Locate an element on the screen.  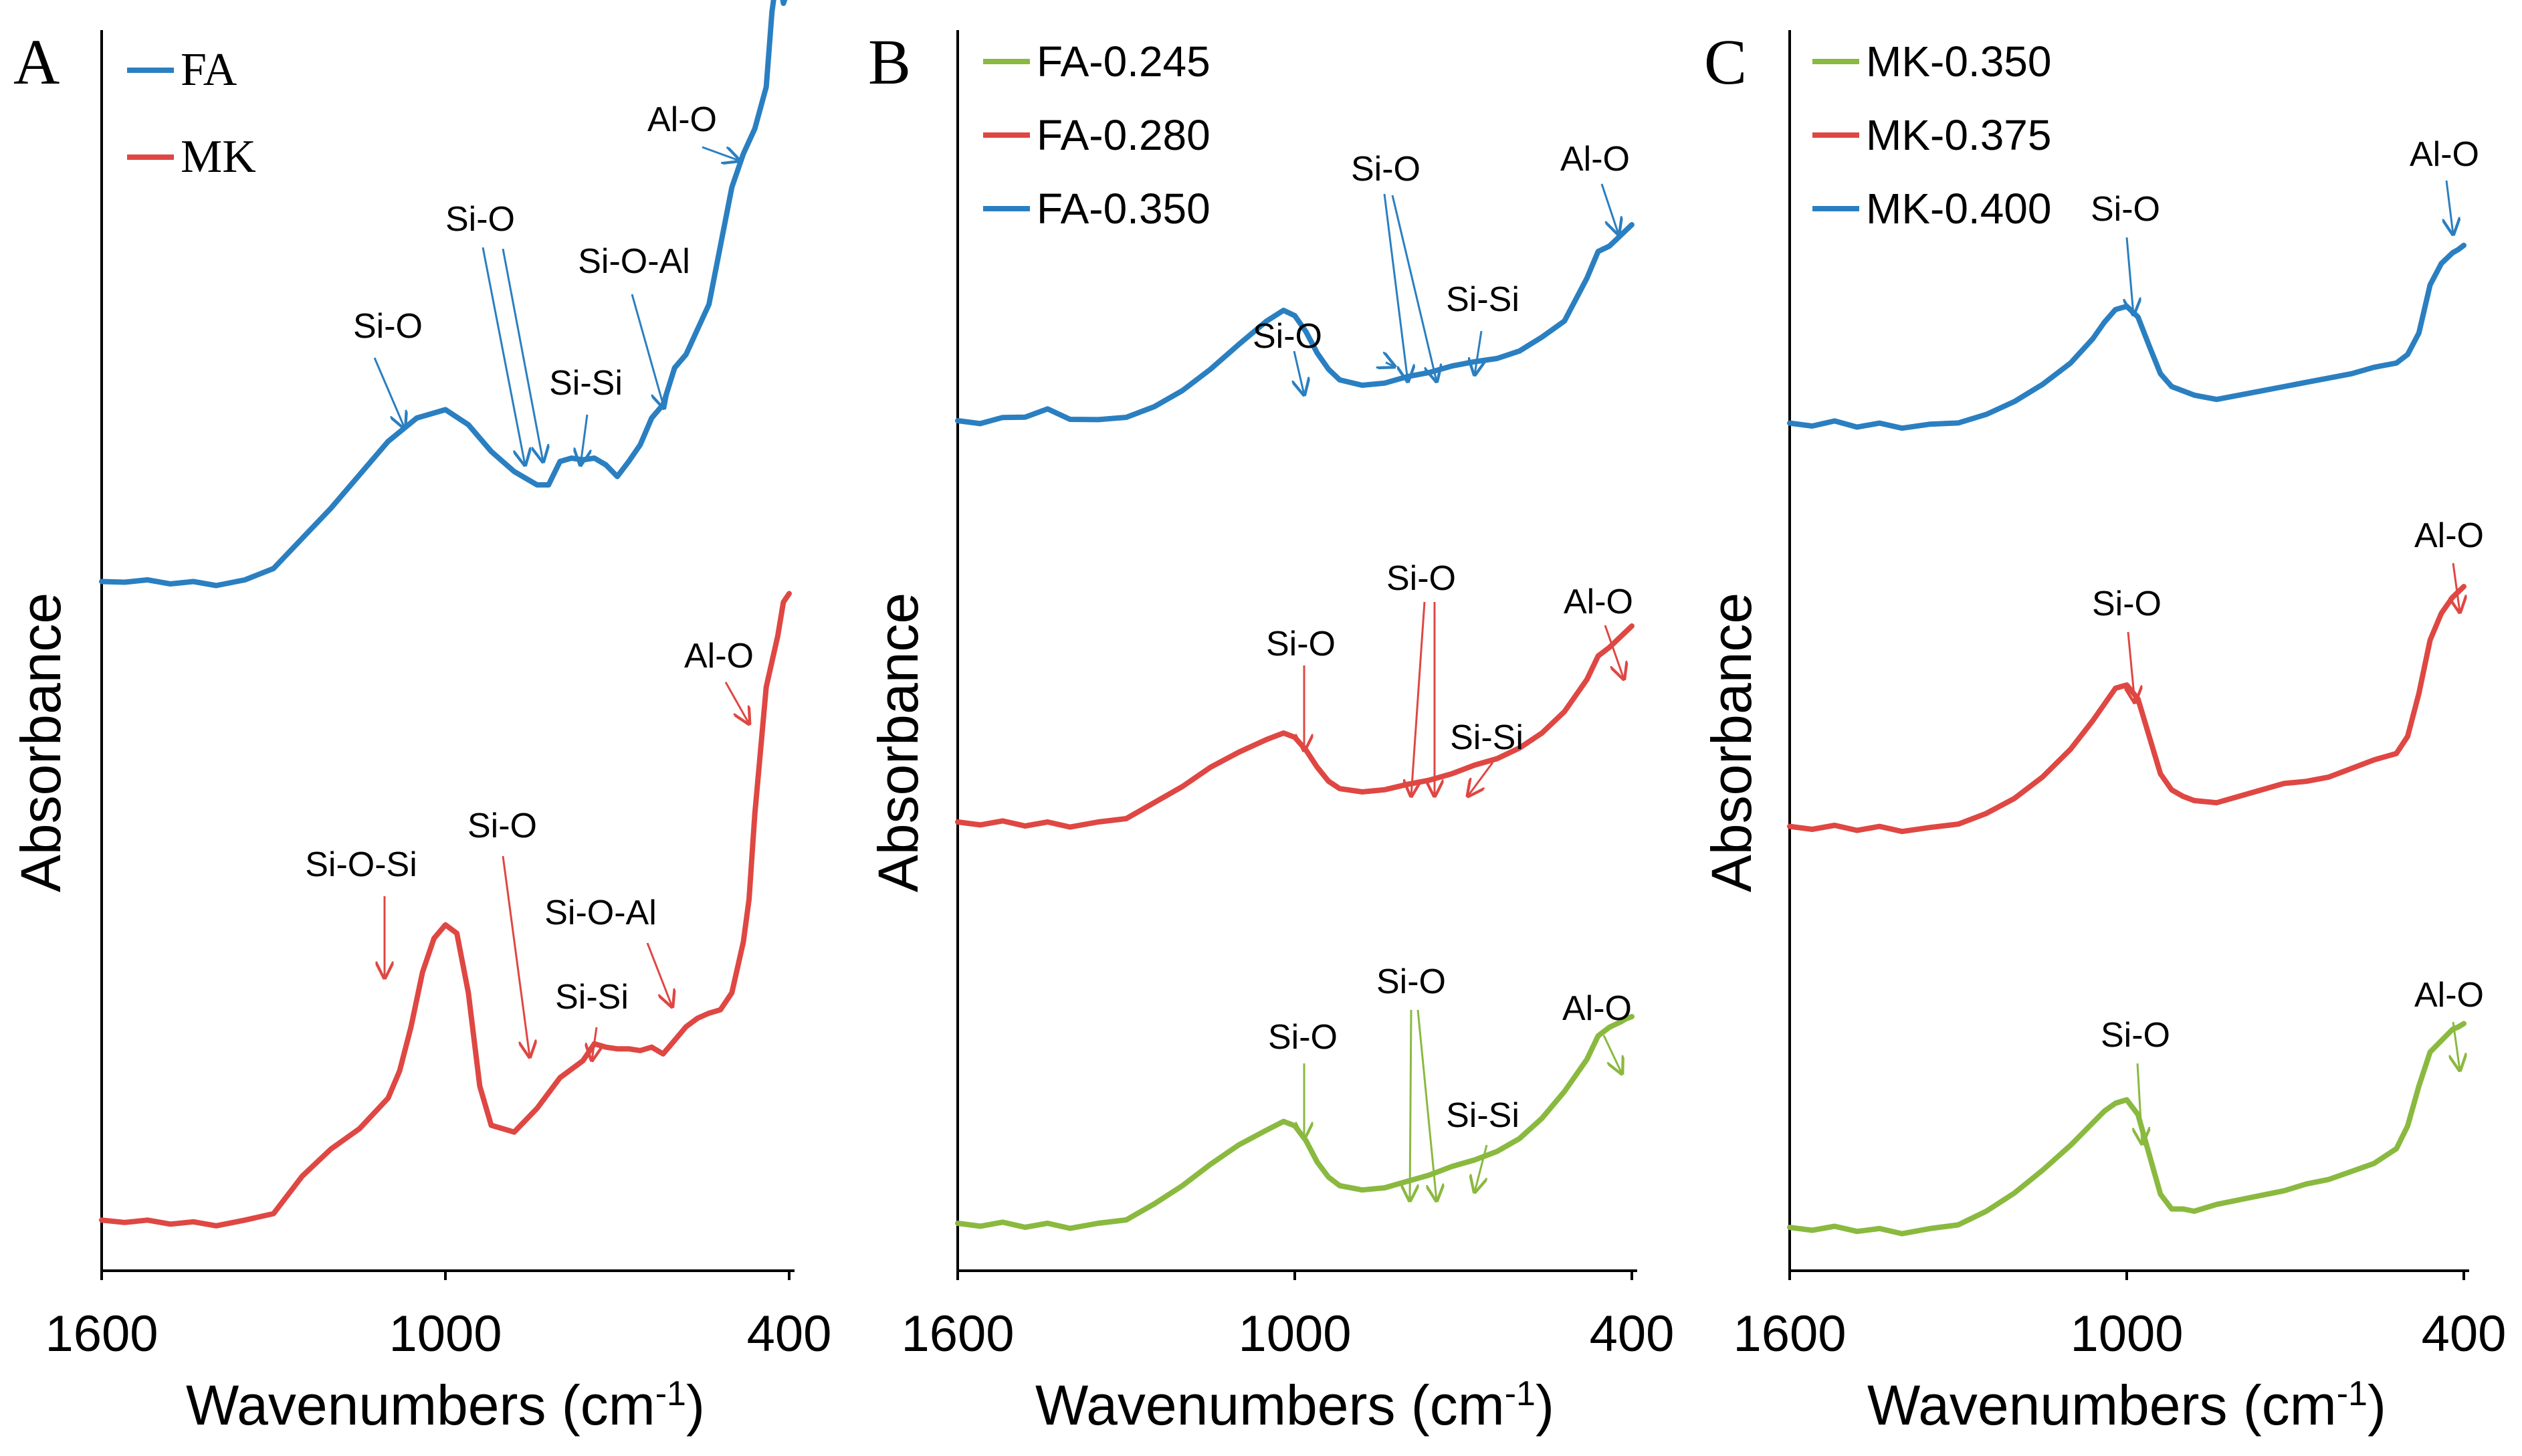
legend-label: FA is located at coordinates (209, 70).